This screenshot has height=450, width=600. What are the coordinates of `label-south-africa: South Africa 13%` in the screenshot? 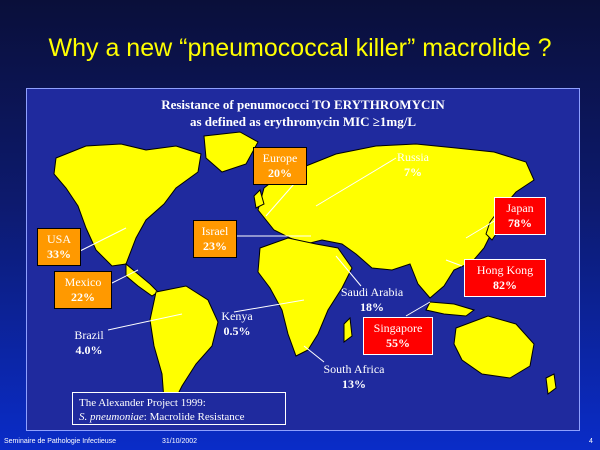 It's located at (354, 376).